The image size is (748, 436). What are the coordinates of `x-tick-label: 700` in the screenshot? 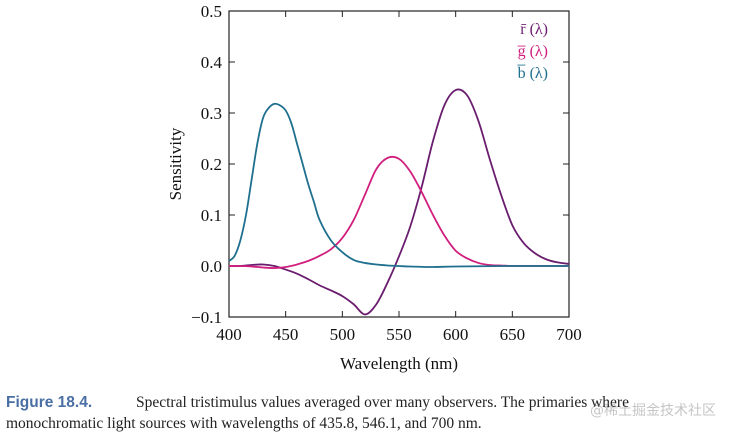 It's located at (569, 334).